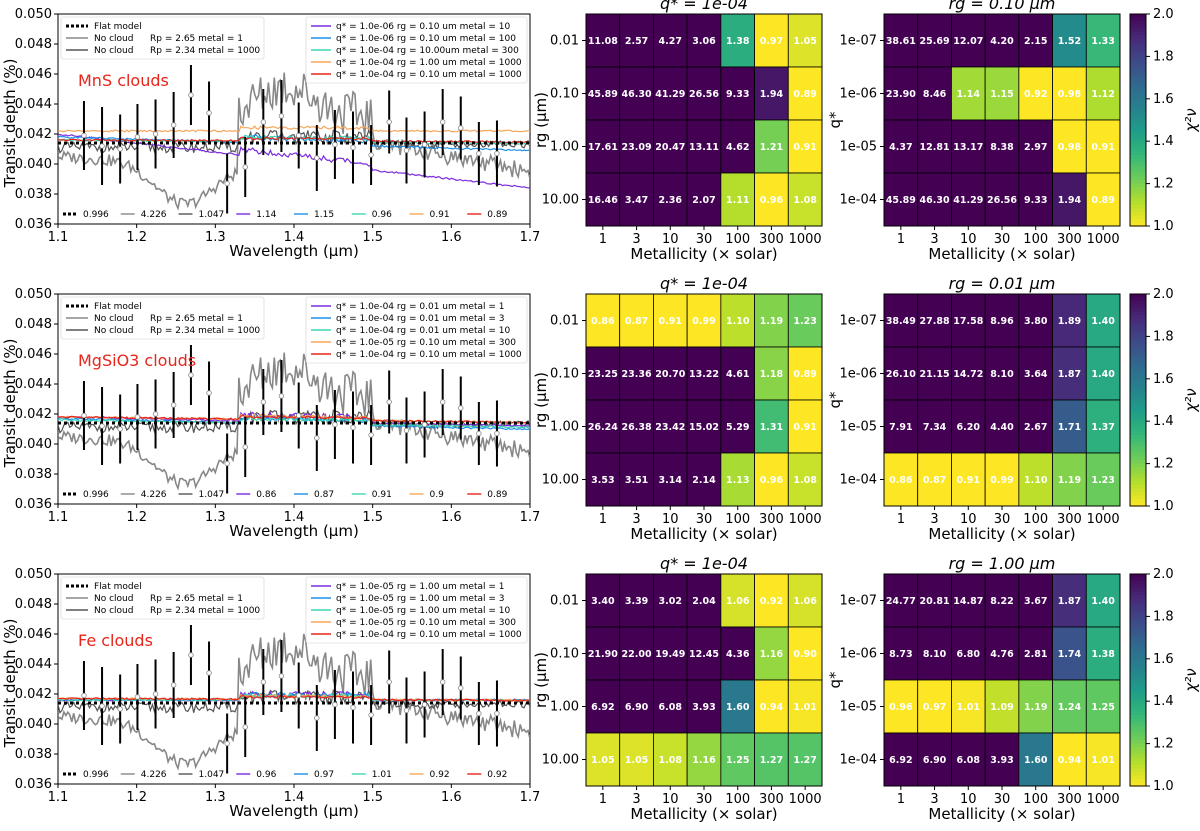 This screenshot has width=1200, height=831. What do you see at coordinates (1163, 184) in the screenshot?
I see `colorbar-tick-label: 1.2` at bounding box center [1163, 184].